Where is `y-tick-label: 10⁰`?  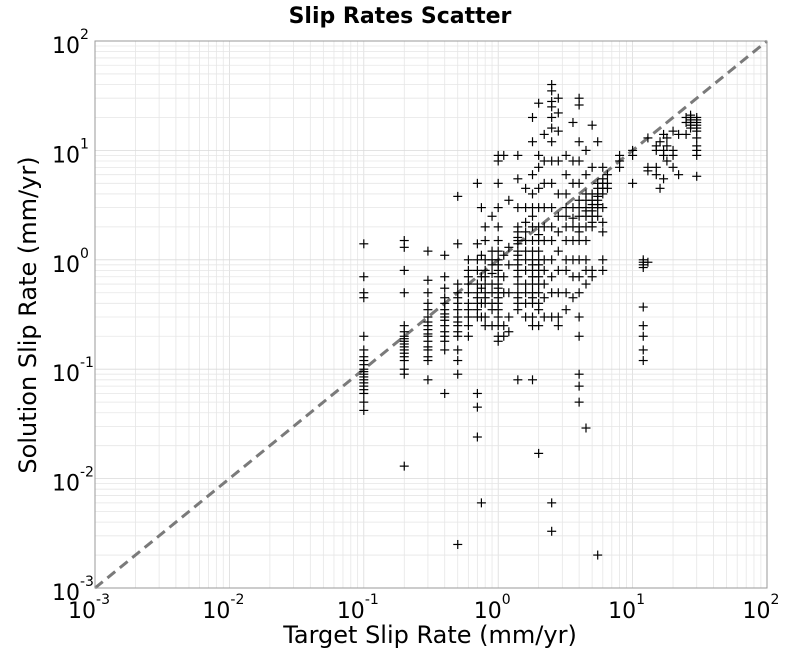 y-tick-label: 10⁰ is located at coordinates (70, 262).